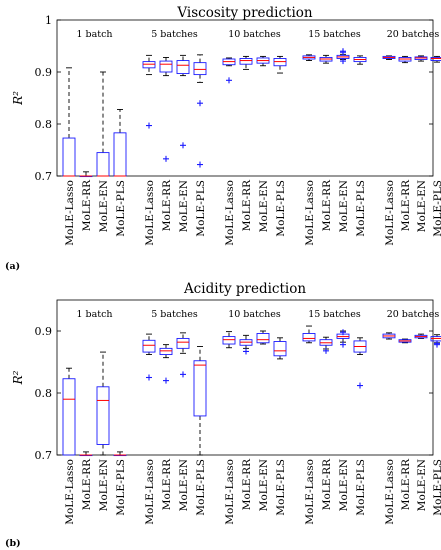 The width and height of the screenshot is (441, 550). Describe the element at coordinates (18, 377) in the screenshot. I see `y-axis-label: R²` at that location.